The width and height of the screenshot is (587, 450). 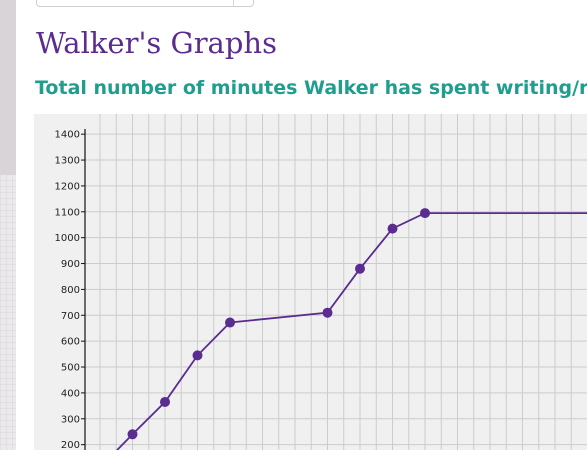 I want to click on y-tick-label: 1200, so click(x=67, y=186).